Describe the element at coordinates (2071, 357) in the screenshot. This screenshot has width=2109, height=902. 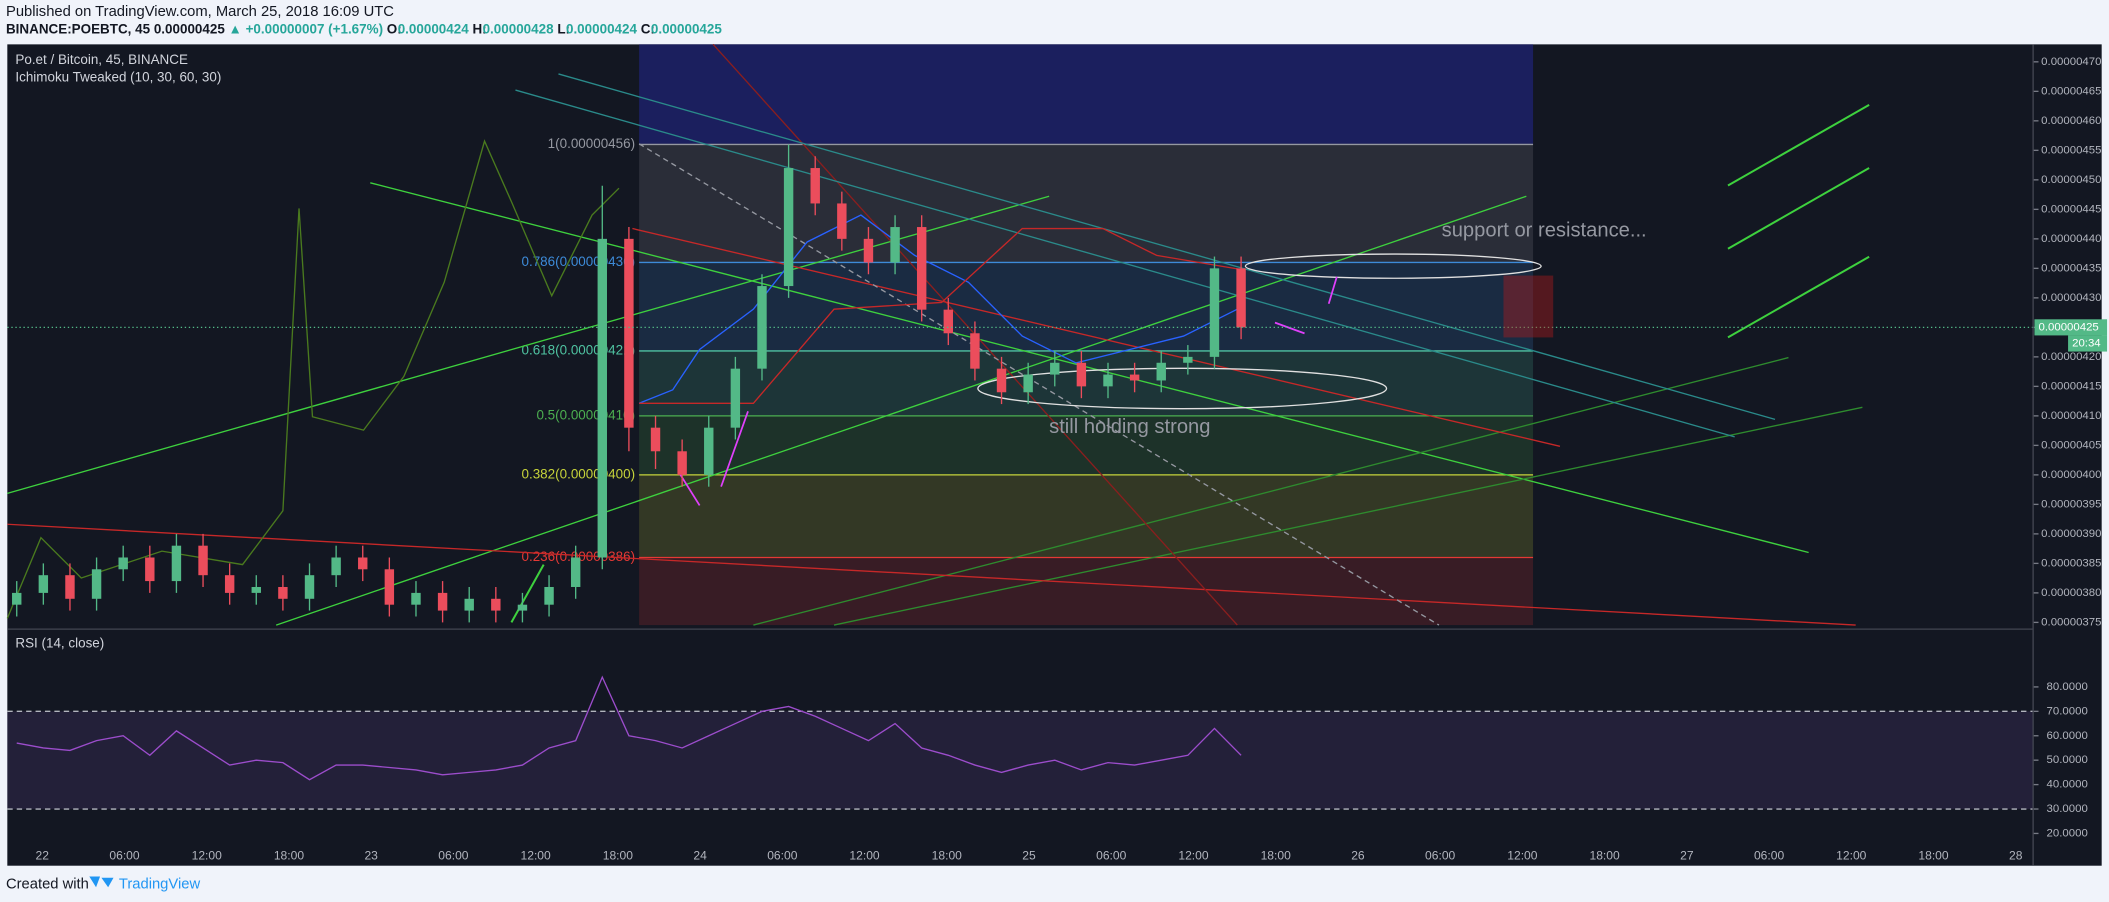
I see `y-tick-label: 0.00000420` at that location.